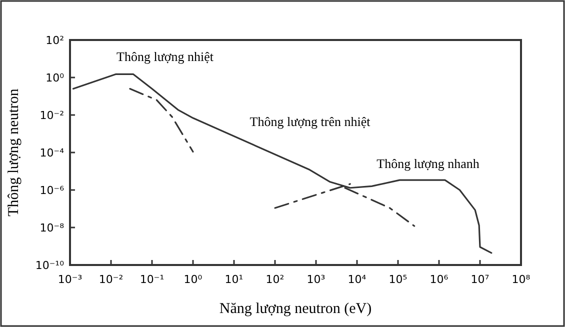 The height and width of the screenshot is (327, 565). I want to click on annotation: Thông lượng trên nhiệt, so click(310, 121).